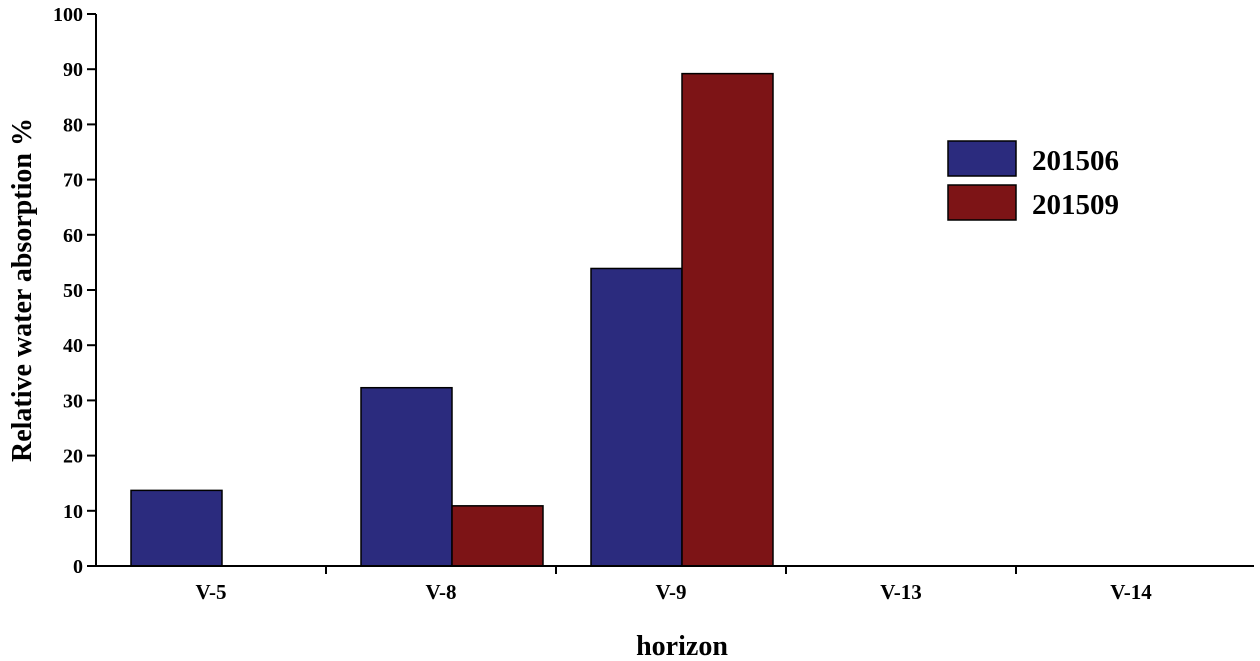 The width and height of the screenshot is (1260, 661). Describe the element at coordinates (440, 592) in the screenshot. I see `x-tick-label: V-8` at that location.